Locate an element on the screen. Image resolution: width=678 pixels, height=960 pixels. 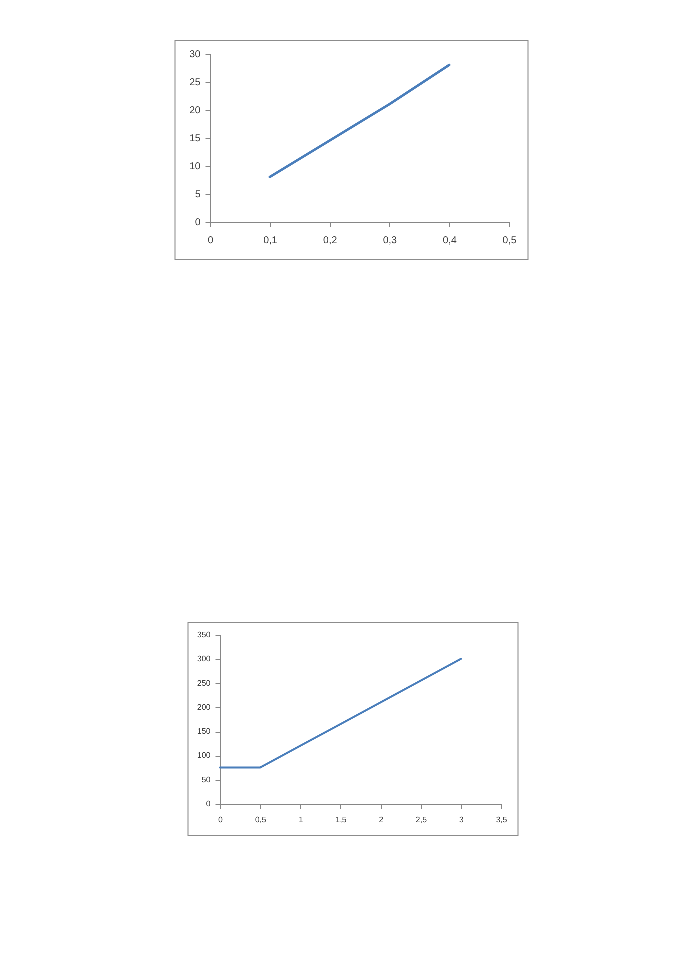
y-tick-label: 20 is located at coordinates (196, 111).